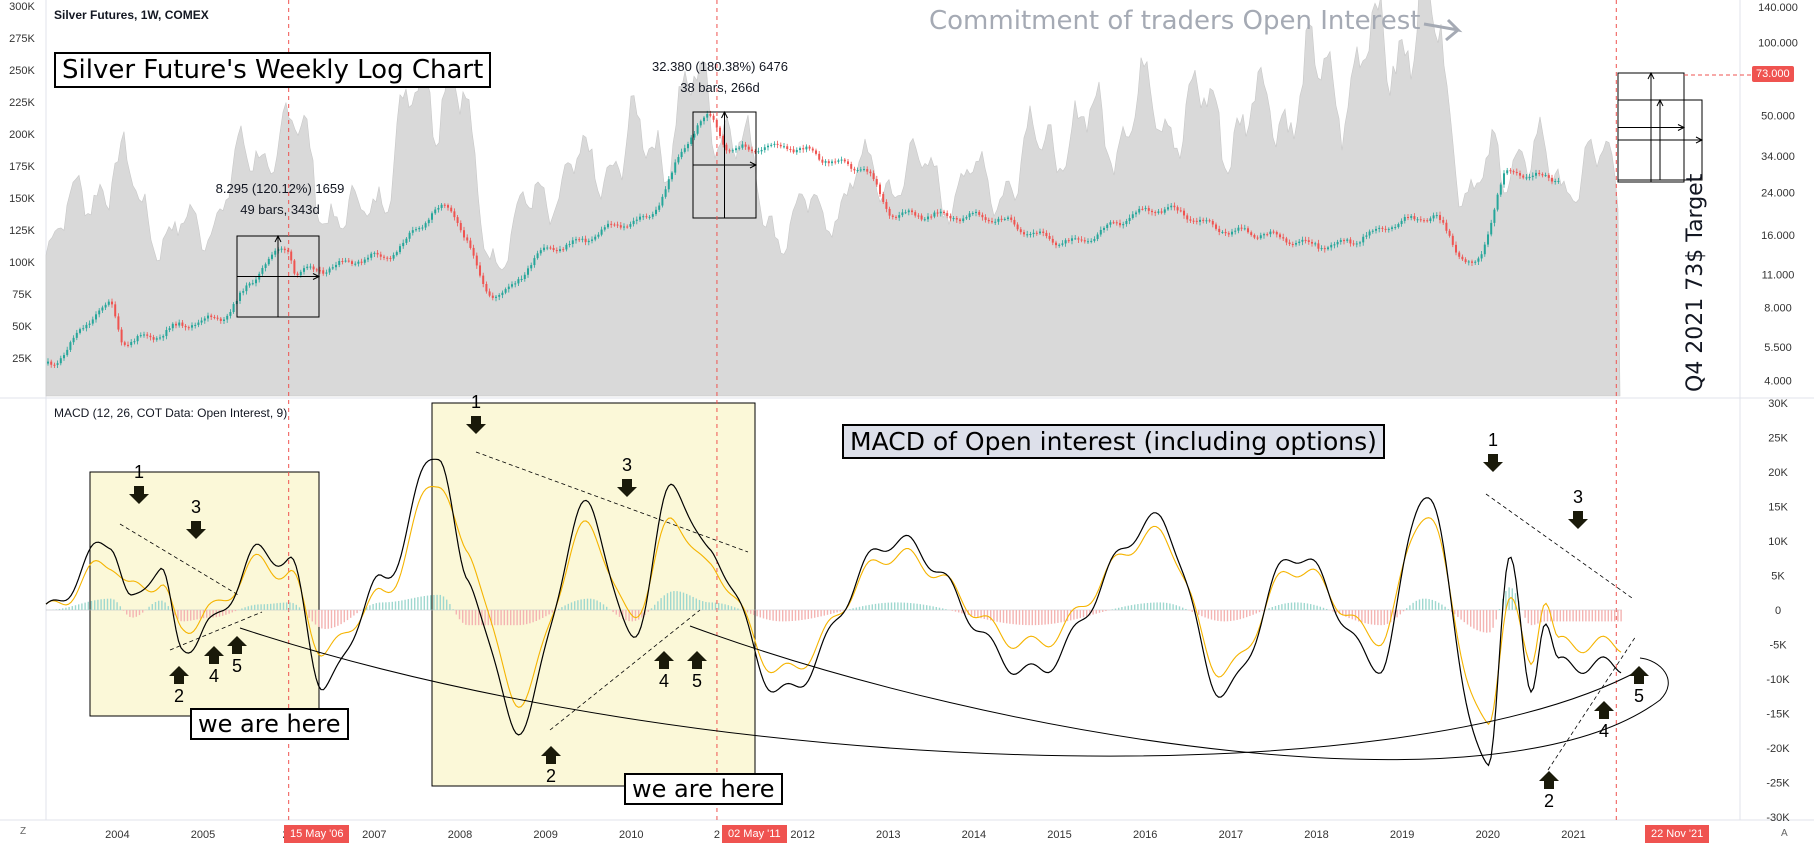 The image size is (1814, 848). I want to click on macd-tick-label: 15K, so click(1778, 508).